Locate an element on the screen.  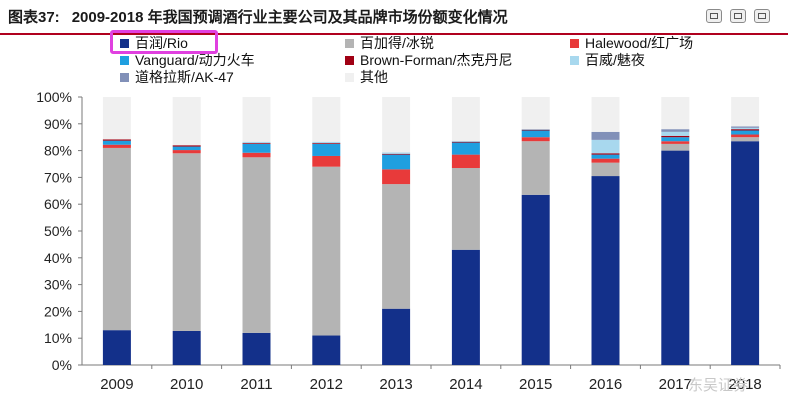
bar-segment-2018-s1 is located at coordinates (745, 139).